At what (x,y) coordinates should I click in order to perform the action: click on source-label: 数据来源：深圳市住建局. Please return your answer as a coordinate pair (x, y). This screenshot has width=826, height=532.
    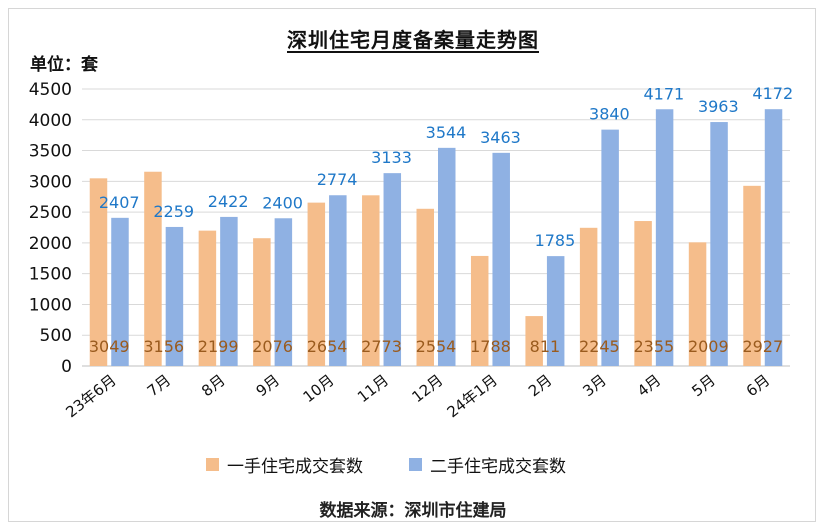
    Looking at the image, I should click on (413, 511).